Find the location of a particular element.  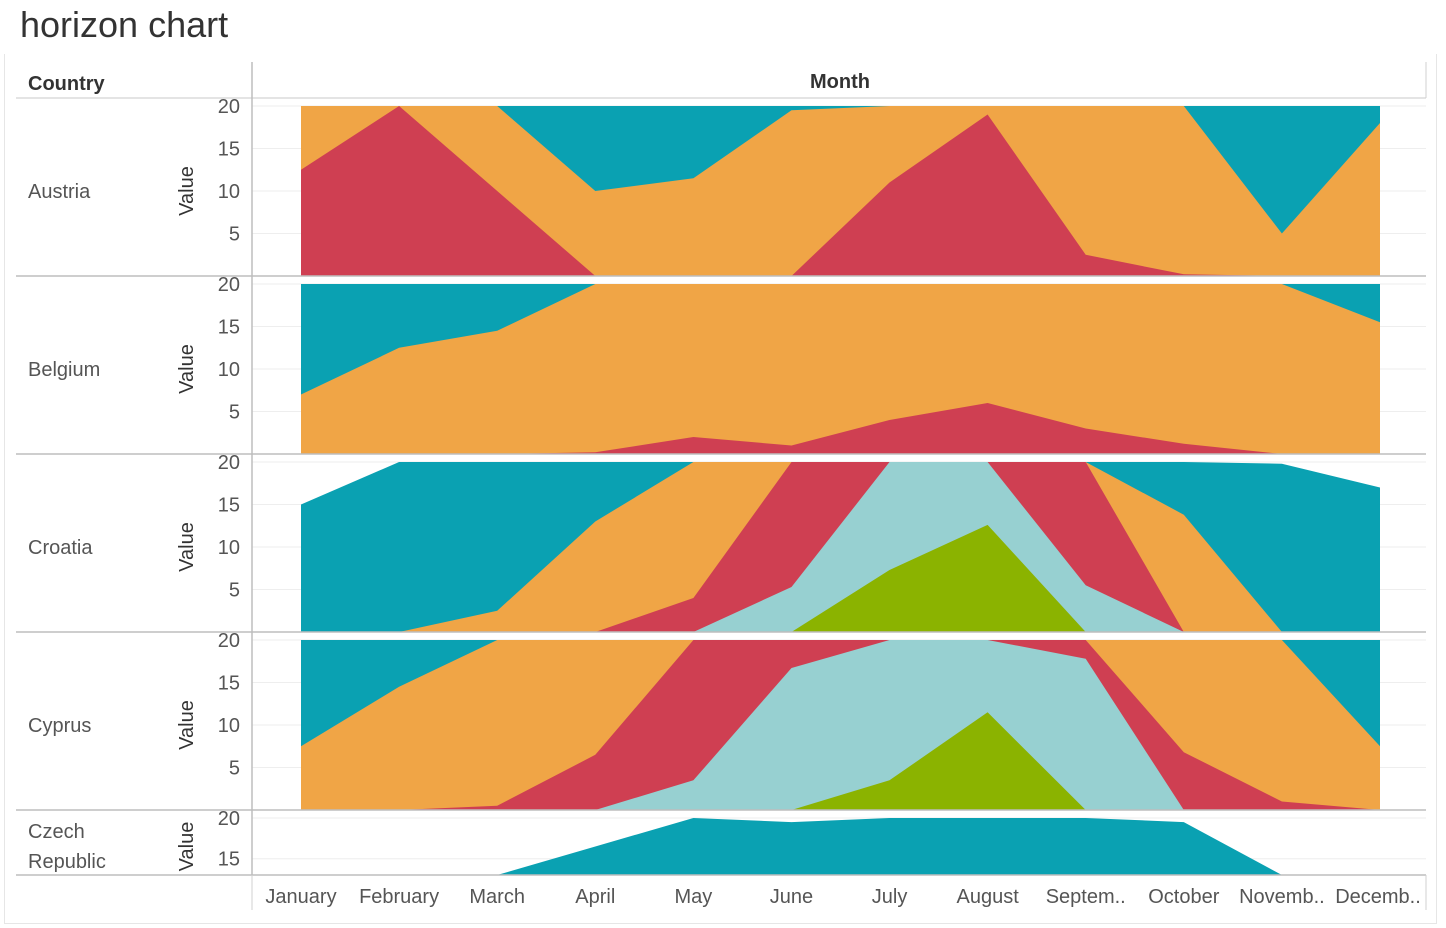

x-tick-label: Novemb.. is located at coordinates (1282, 897).